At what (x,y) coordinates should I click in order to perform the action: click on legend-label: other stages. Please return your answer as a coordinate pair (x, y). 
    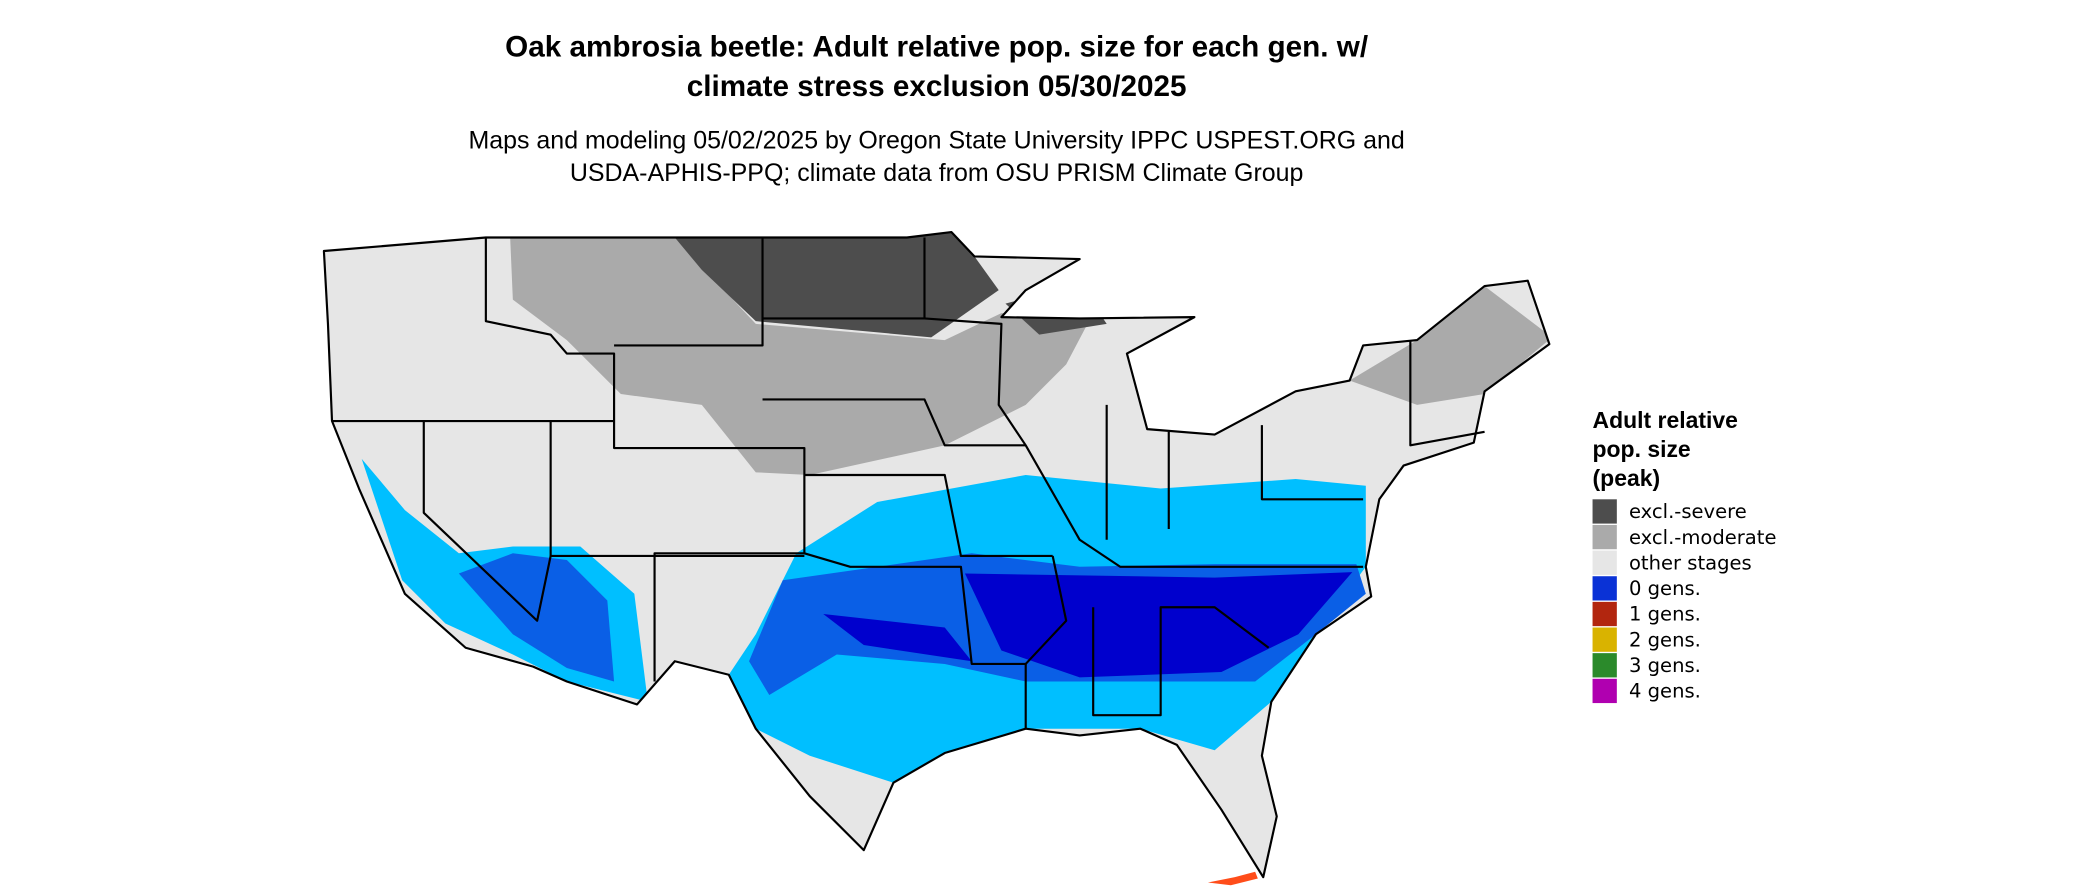
    Looking at the image, I should click on (1690, 562).